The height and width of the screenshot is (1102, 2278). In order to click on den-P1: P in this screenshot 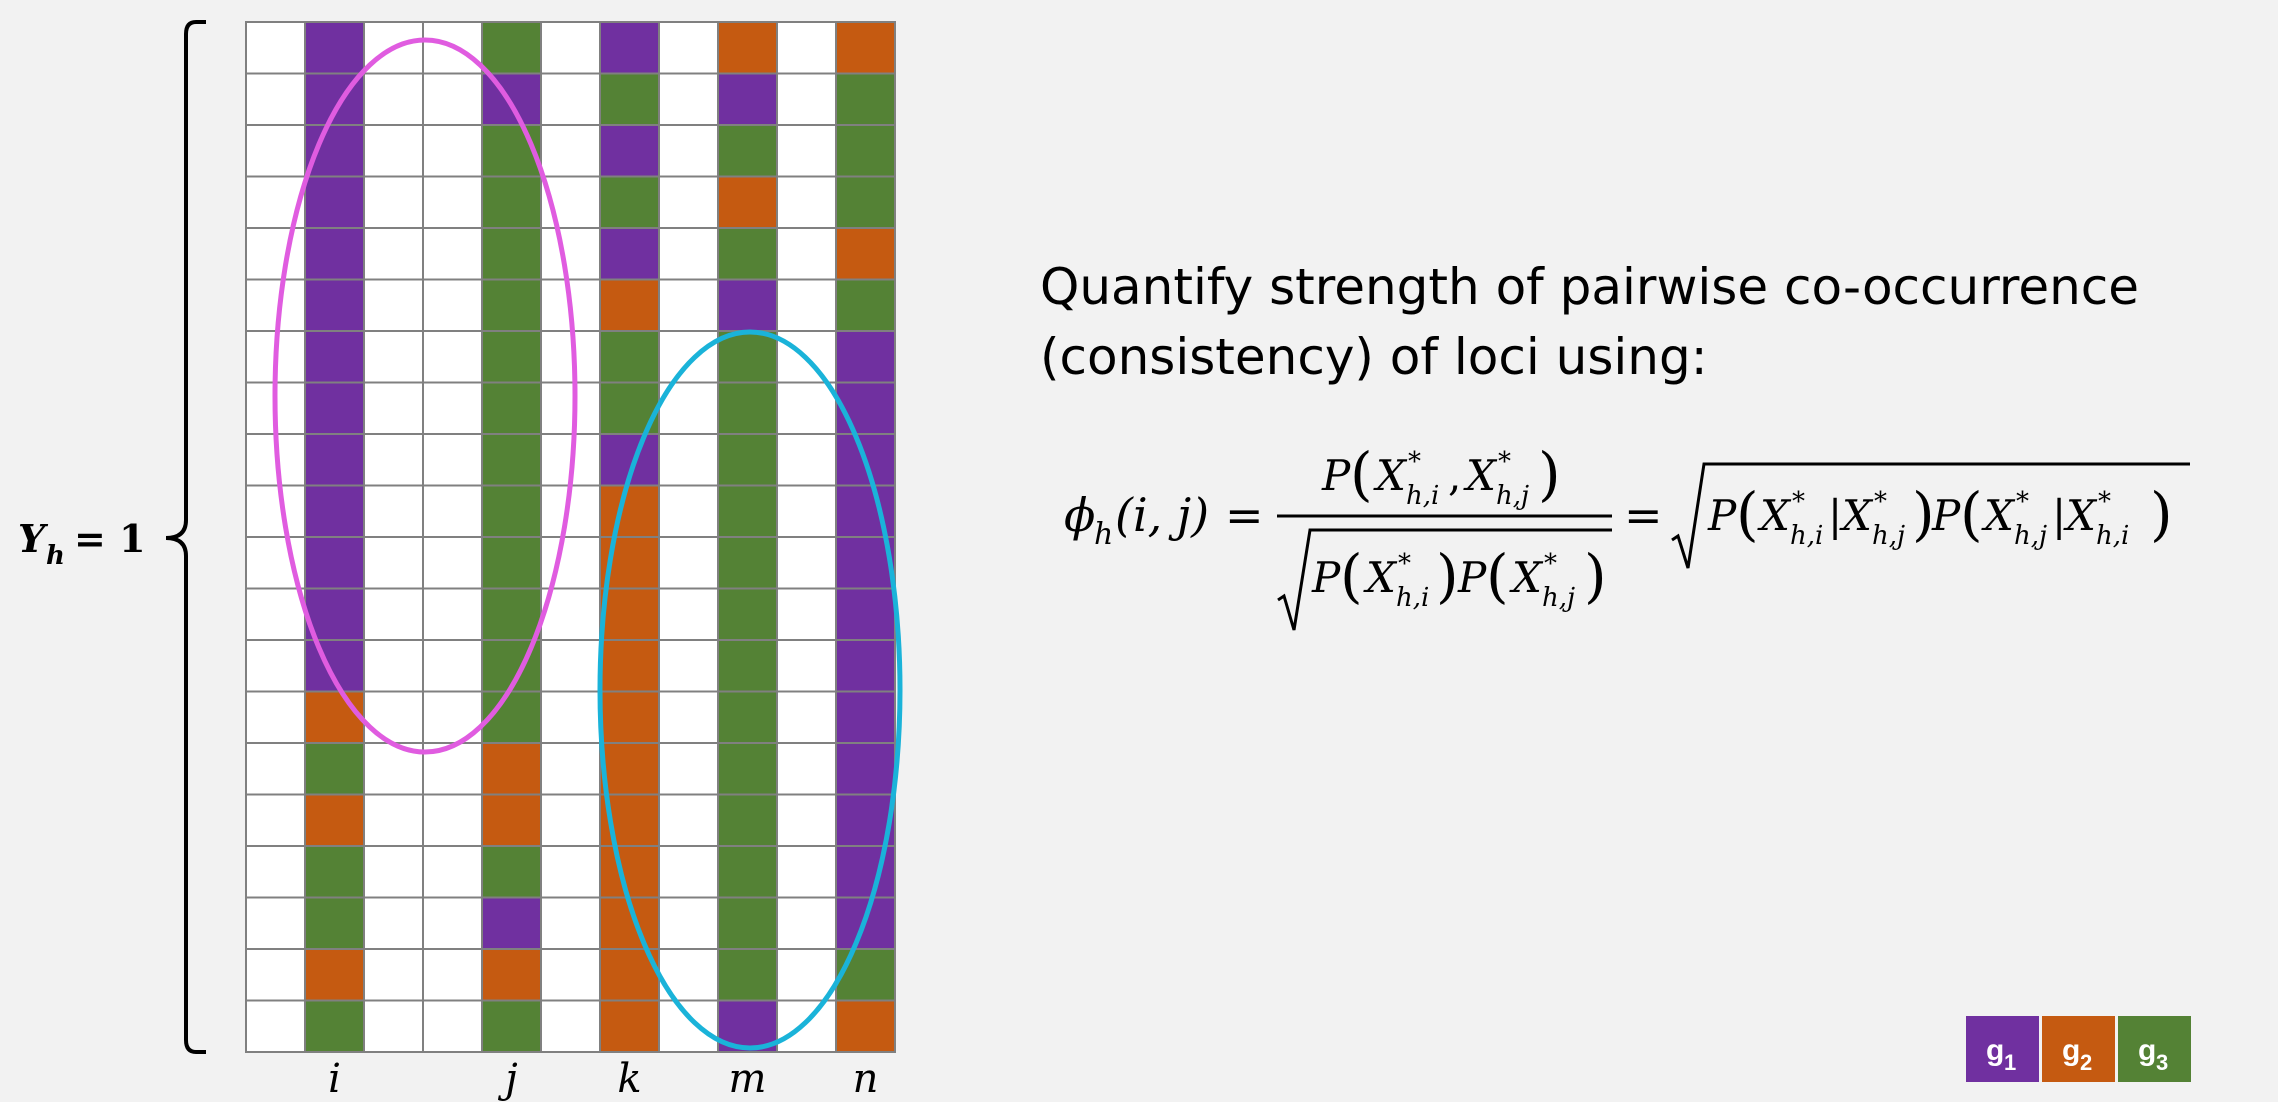, I will do `click(1326, 577)`.